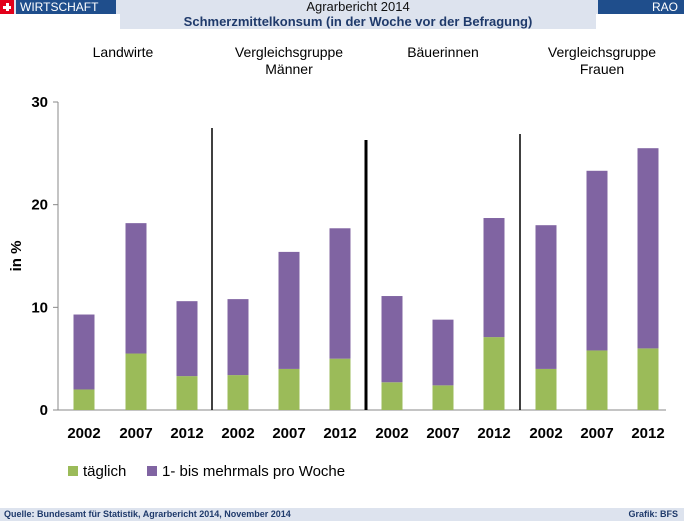 The height and width of the screenshot is (521, 684). Describe the element at coordinates (44, 410) in the screenshot. I see `y-tick-label: 0` at that location.